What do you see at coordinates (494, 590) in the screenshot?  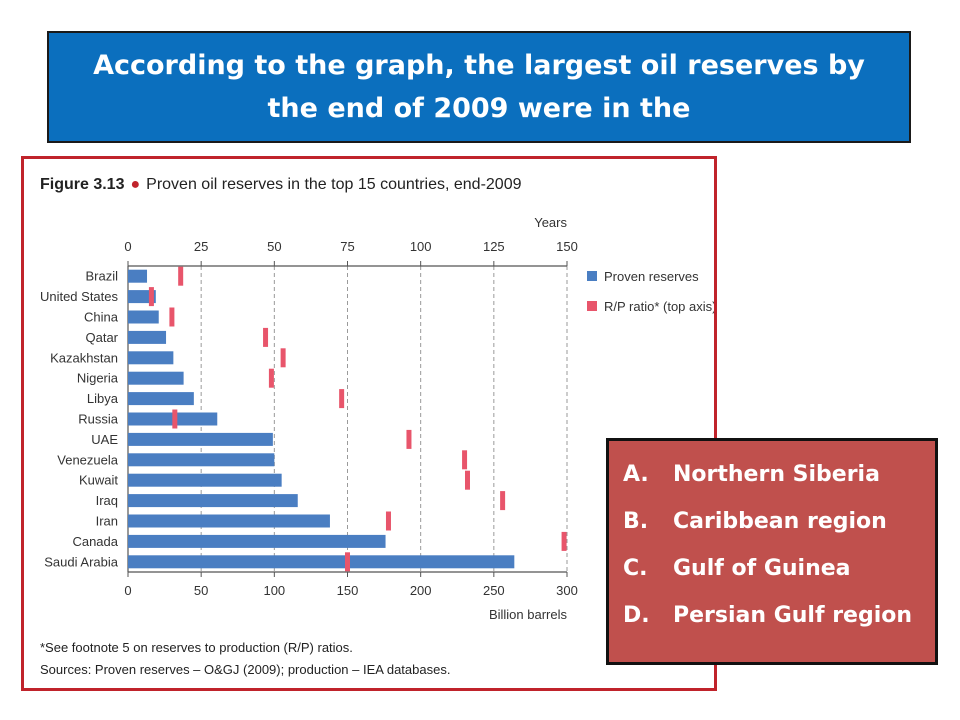 I see `bottom-tick-label: 250` at bounding box center [494, 590].